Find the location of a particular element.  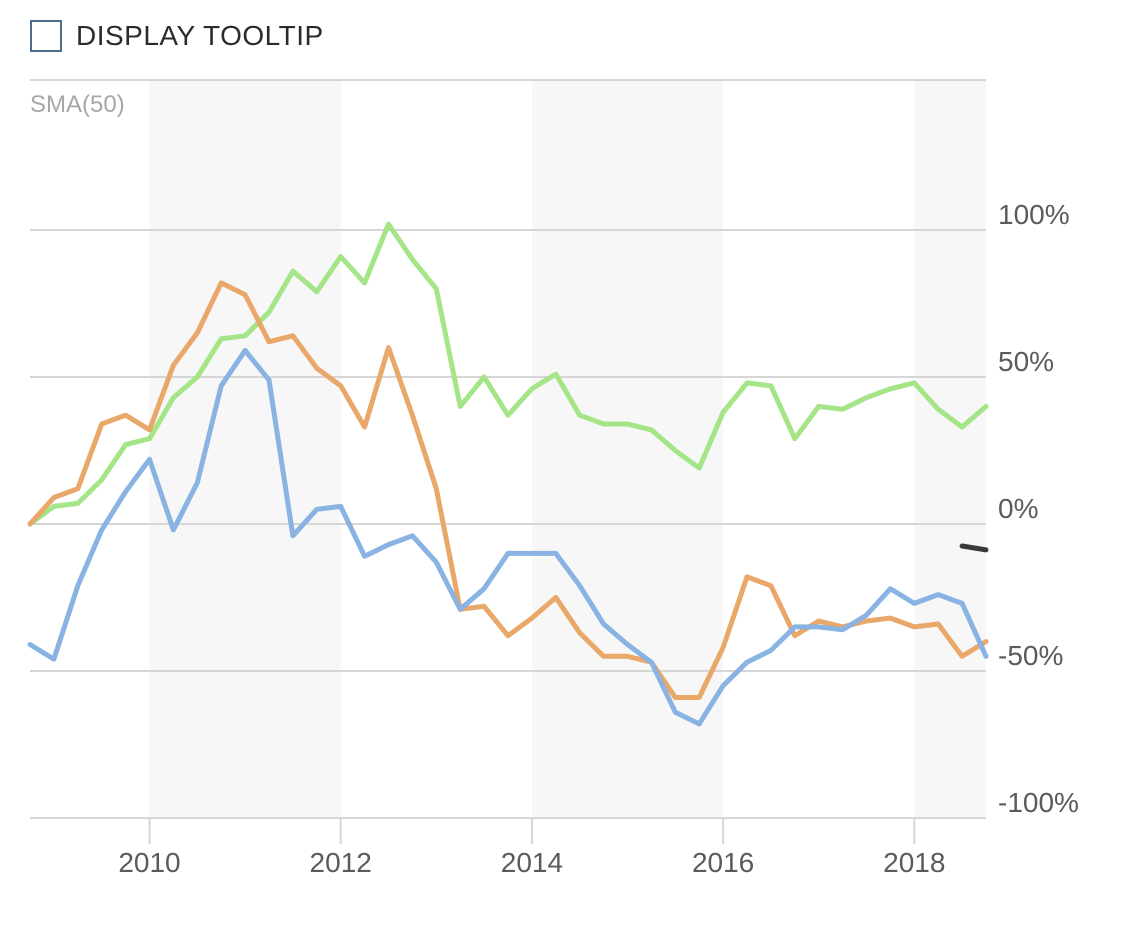

indicator-label: SMA(50) is located at coordinates (77, 104).